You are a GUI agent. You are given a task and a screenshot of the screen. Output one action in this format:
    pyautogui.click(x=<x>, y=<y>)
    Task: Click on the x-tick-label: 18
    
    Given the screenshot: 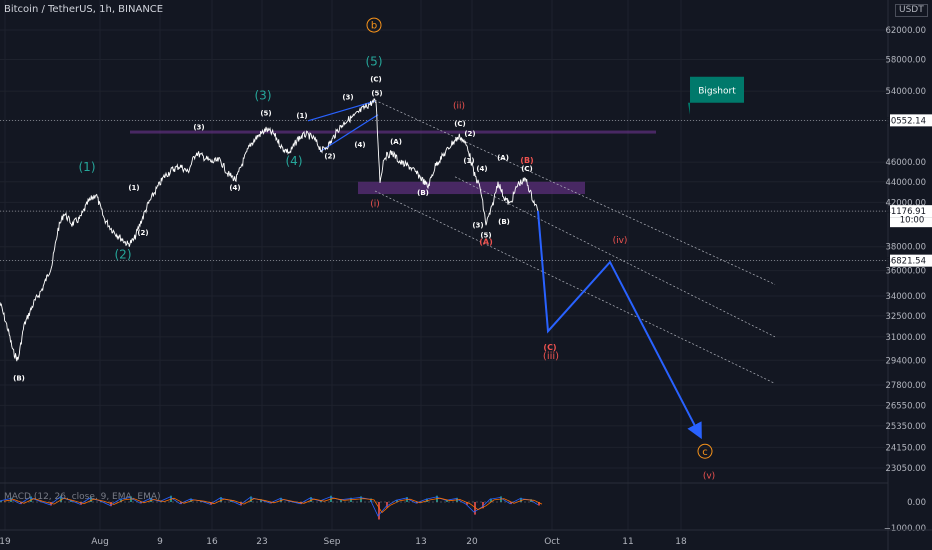 What is the action you would take?
    pyautogui.click(x=681, y=542)
    